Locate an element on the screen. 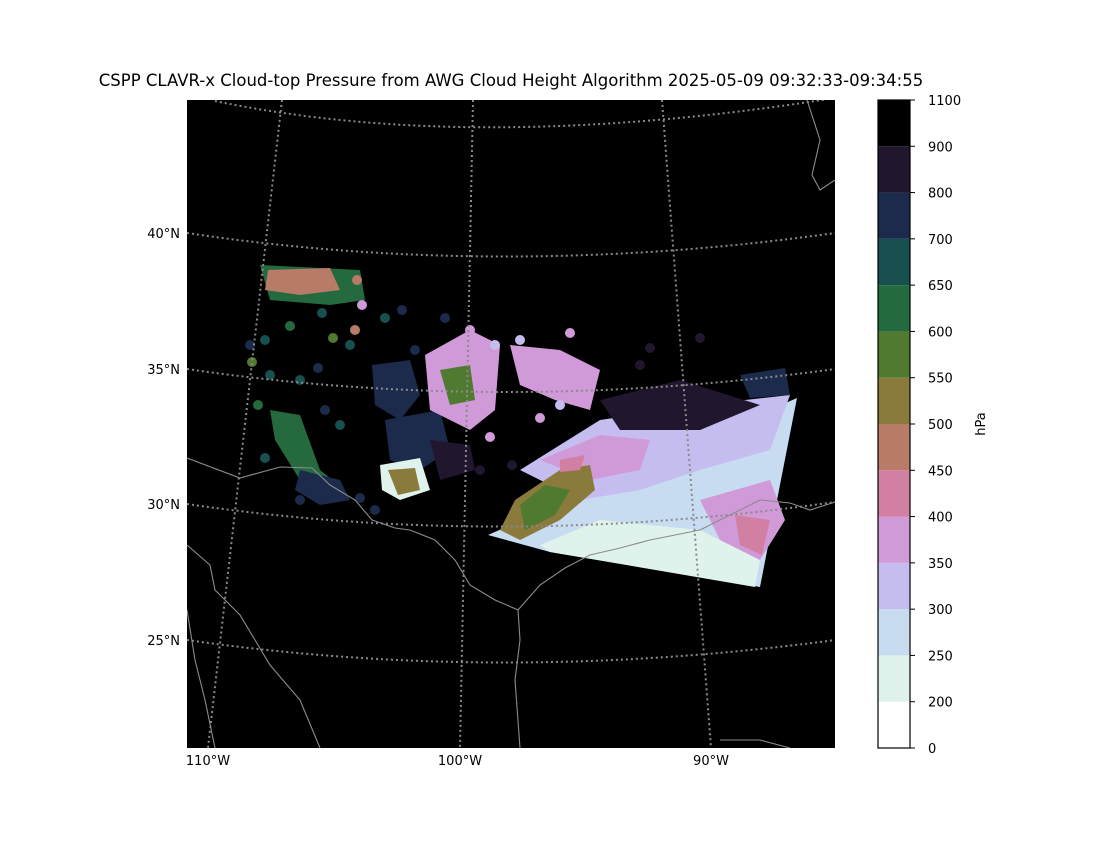 This screenshot has height=844, width=1120. colorbar-tick-label: 200 is located at coordinates (940, 703).